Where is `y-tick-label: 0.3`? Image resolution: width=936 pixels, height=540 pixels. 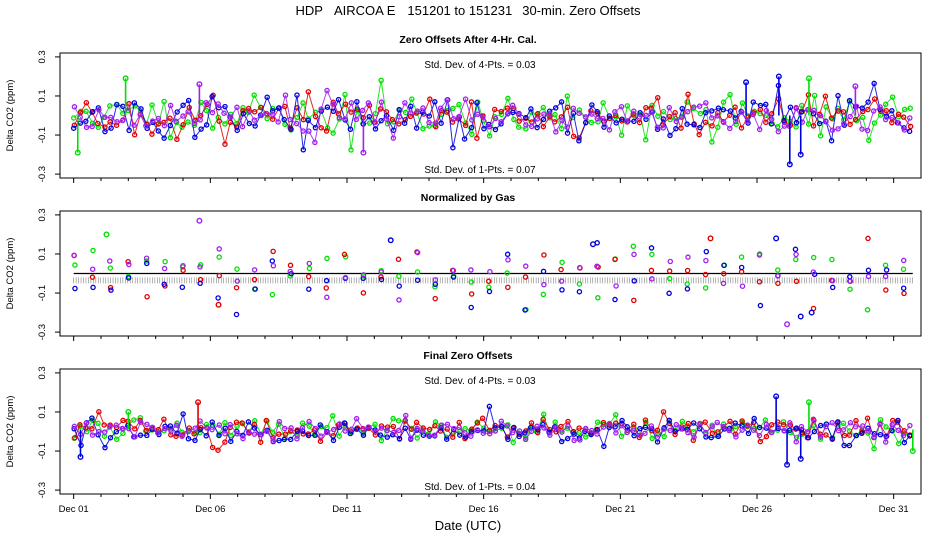 y-tick-label: 0.3 is located at coordinates (42, 372).